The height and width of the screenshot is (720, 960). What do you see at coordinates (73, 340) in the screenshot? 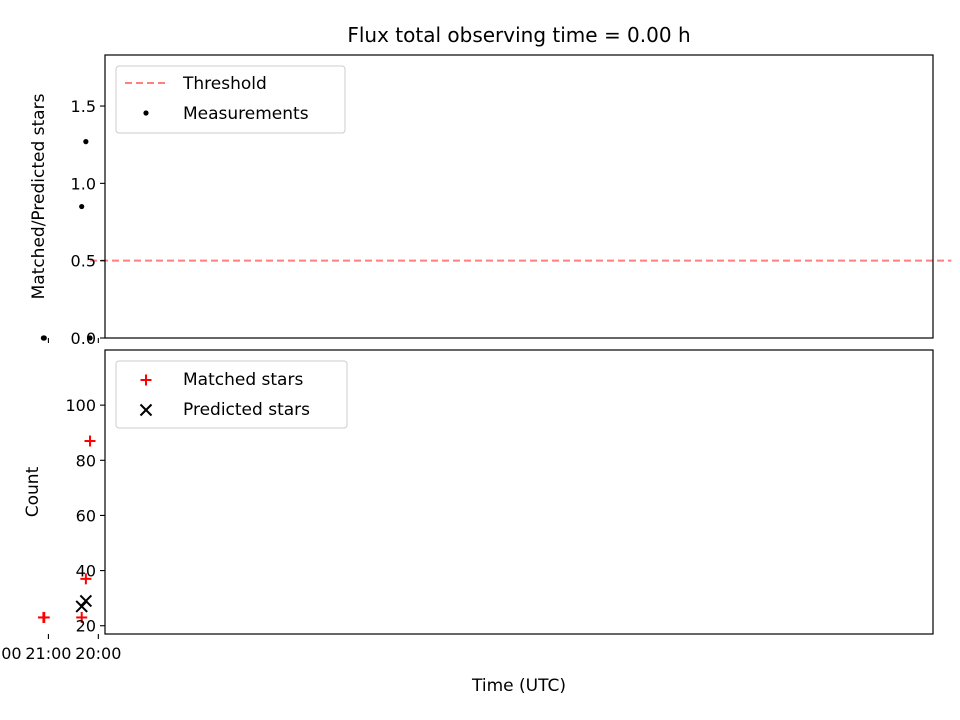
I see `top-x-ticks` at bounding box center [73, 340].